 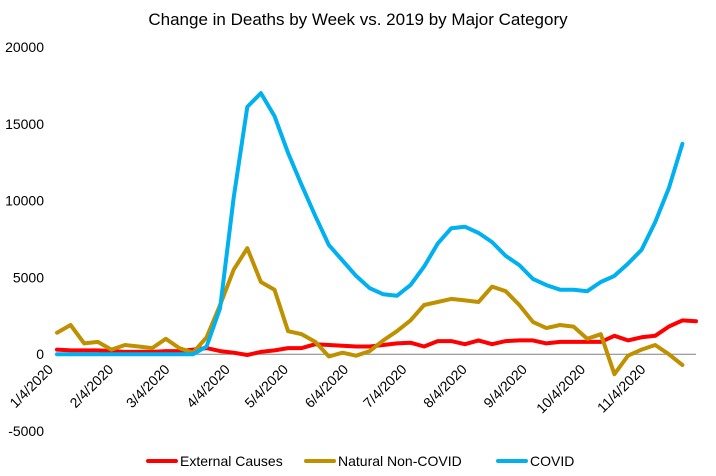 I want to click on y-tick-label: 5000, so click(x=28, y=277).